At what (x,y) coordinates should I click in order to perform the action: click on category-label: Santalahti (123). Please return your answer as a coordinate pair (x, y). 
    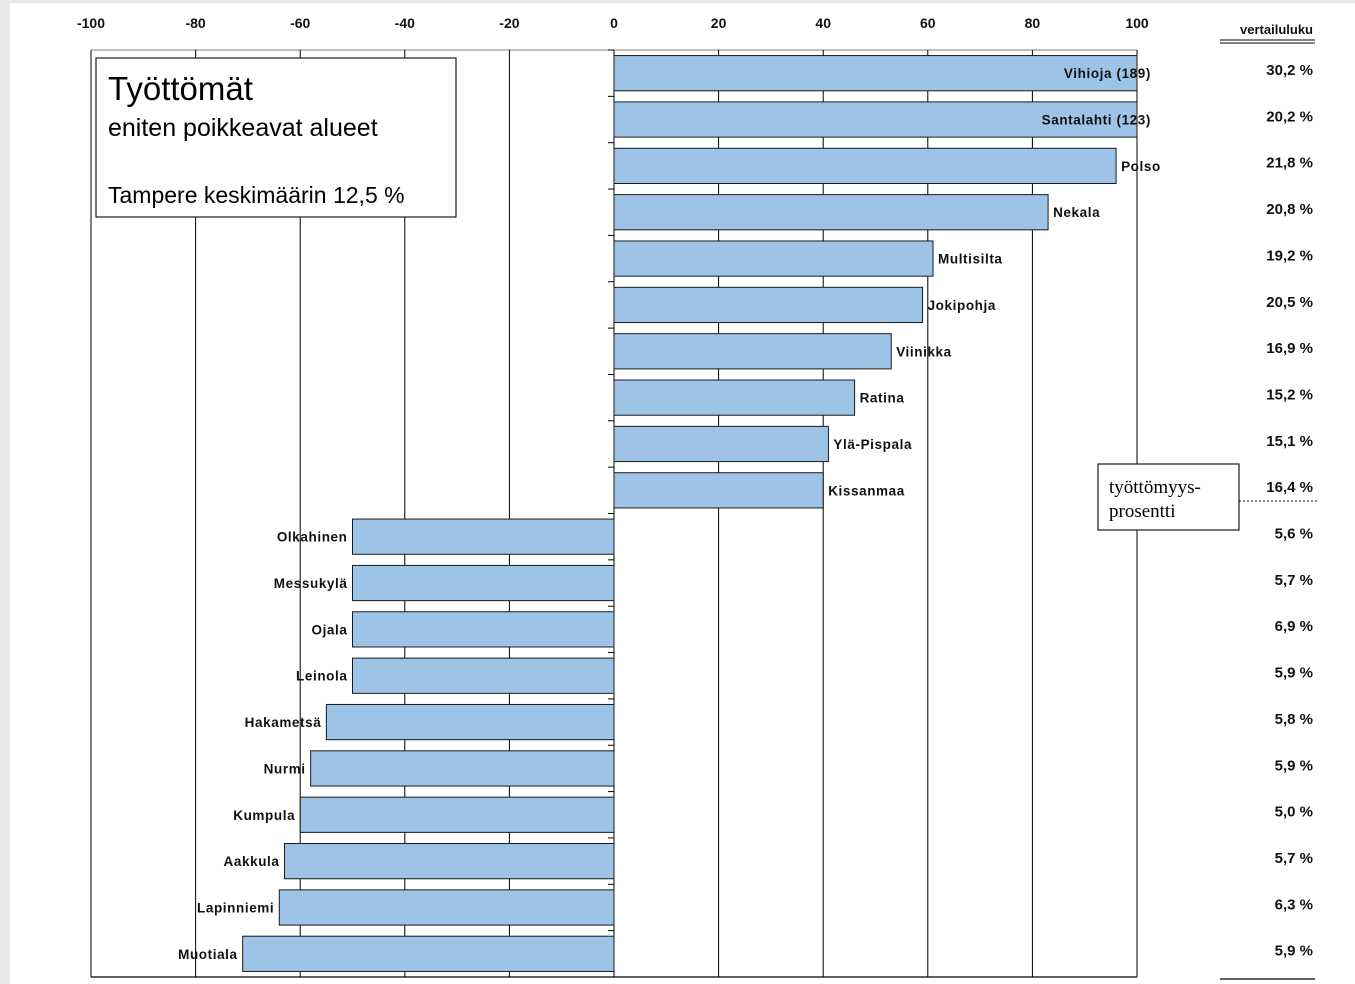
    Looking at the image, I should click on (1096, 120).